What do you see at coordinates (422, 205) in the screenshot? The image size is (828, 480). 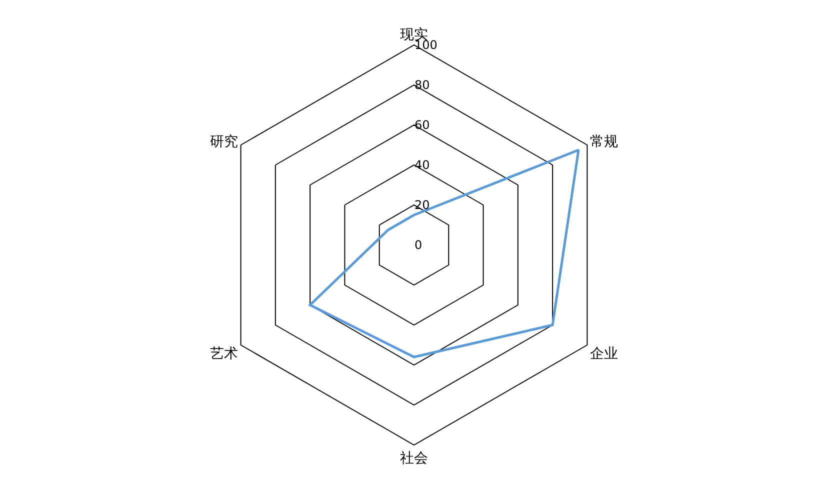 I see `y-tick-label: 20` at bounding box center [422, 205].